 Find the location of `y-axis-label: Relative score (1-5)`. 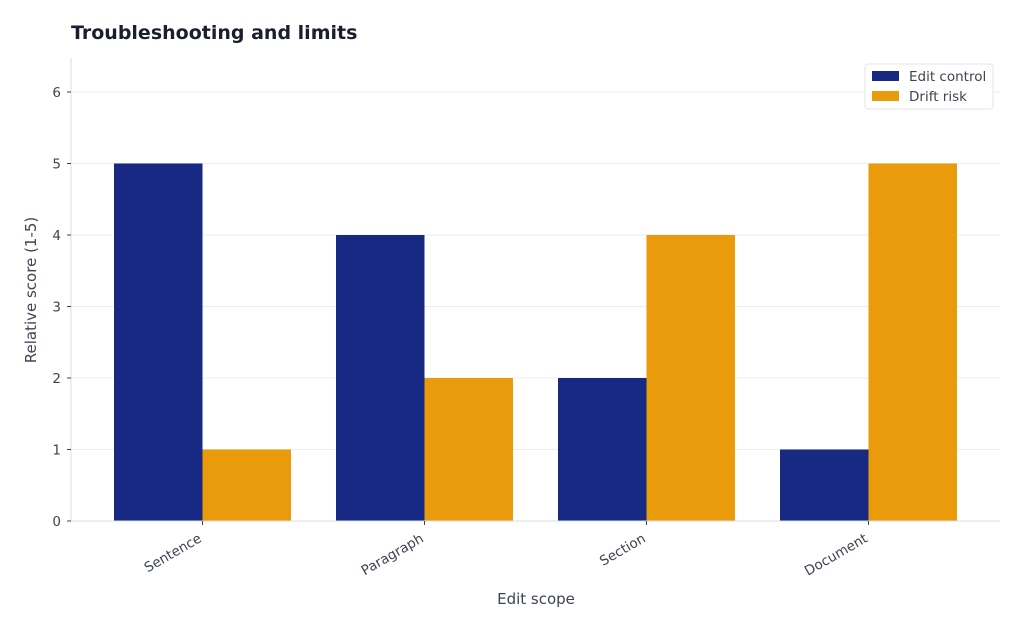

y-axis-label: Relative score (1-5) is located at coordinates (31, 290).